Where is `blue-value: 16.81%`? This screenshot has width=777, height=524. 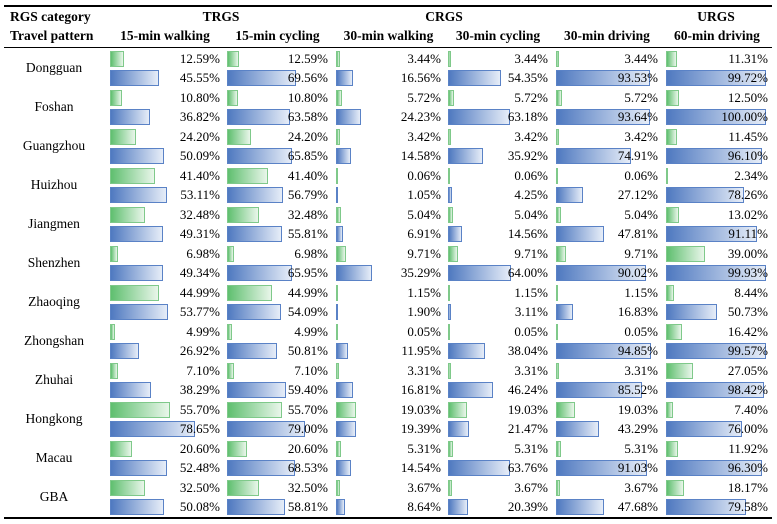 blue-value: 16.81% is located at coordinates (420, 389).